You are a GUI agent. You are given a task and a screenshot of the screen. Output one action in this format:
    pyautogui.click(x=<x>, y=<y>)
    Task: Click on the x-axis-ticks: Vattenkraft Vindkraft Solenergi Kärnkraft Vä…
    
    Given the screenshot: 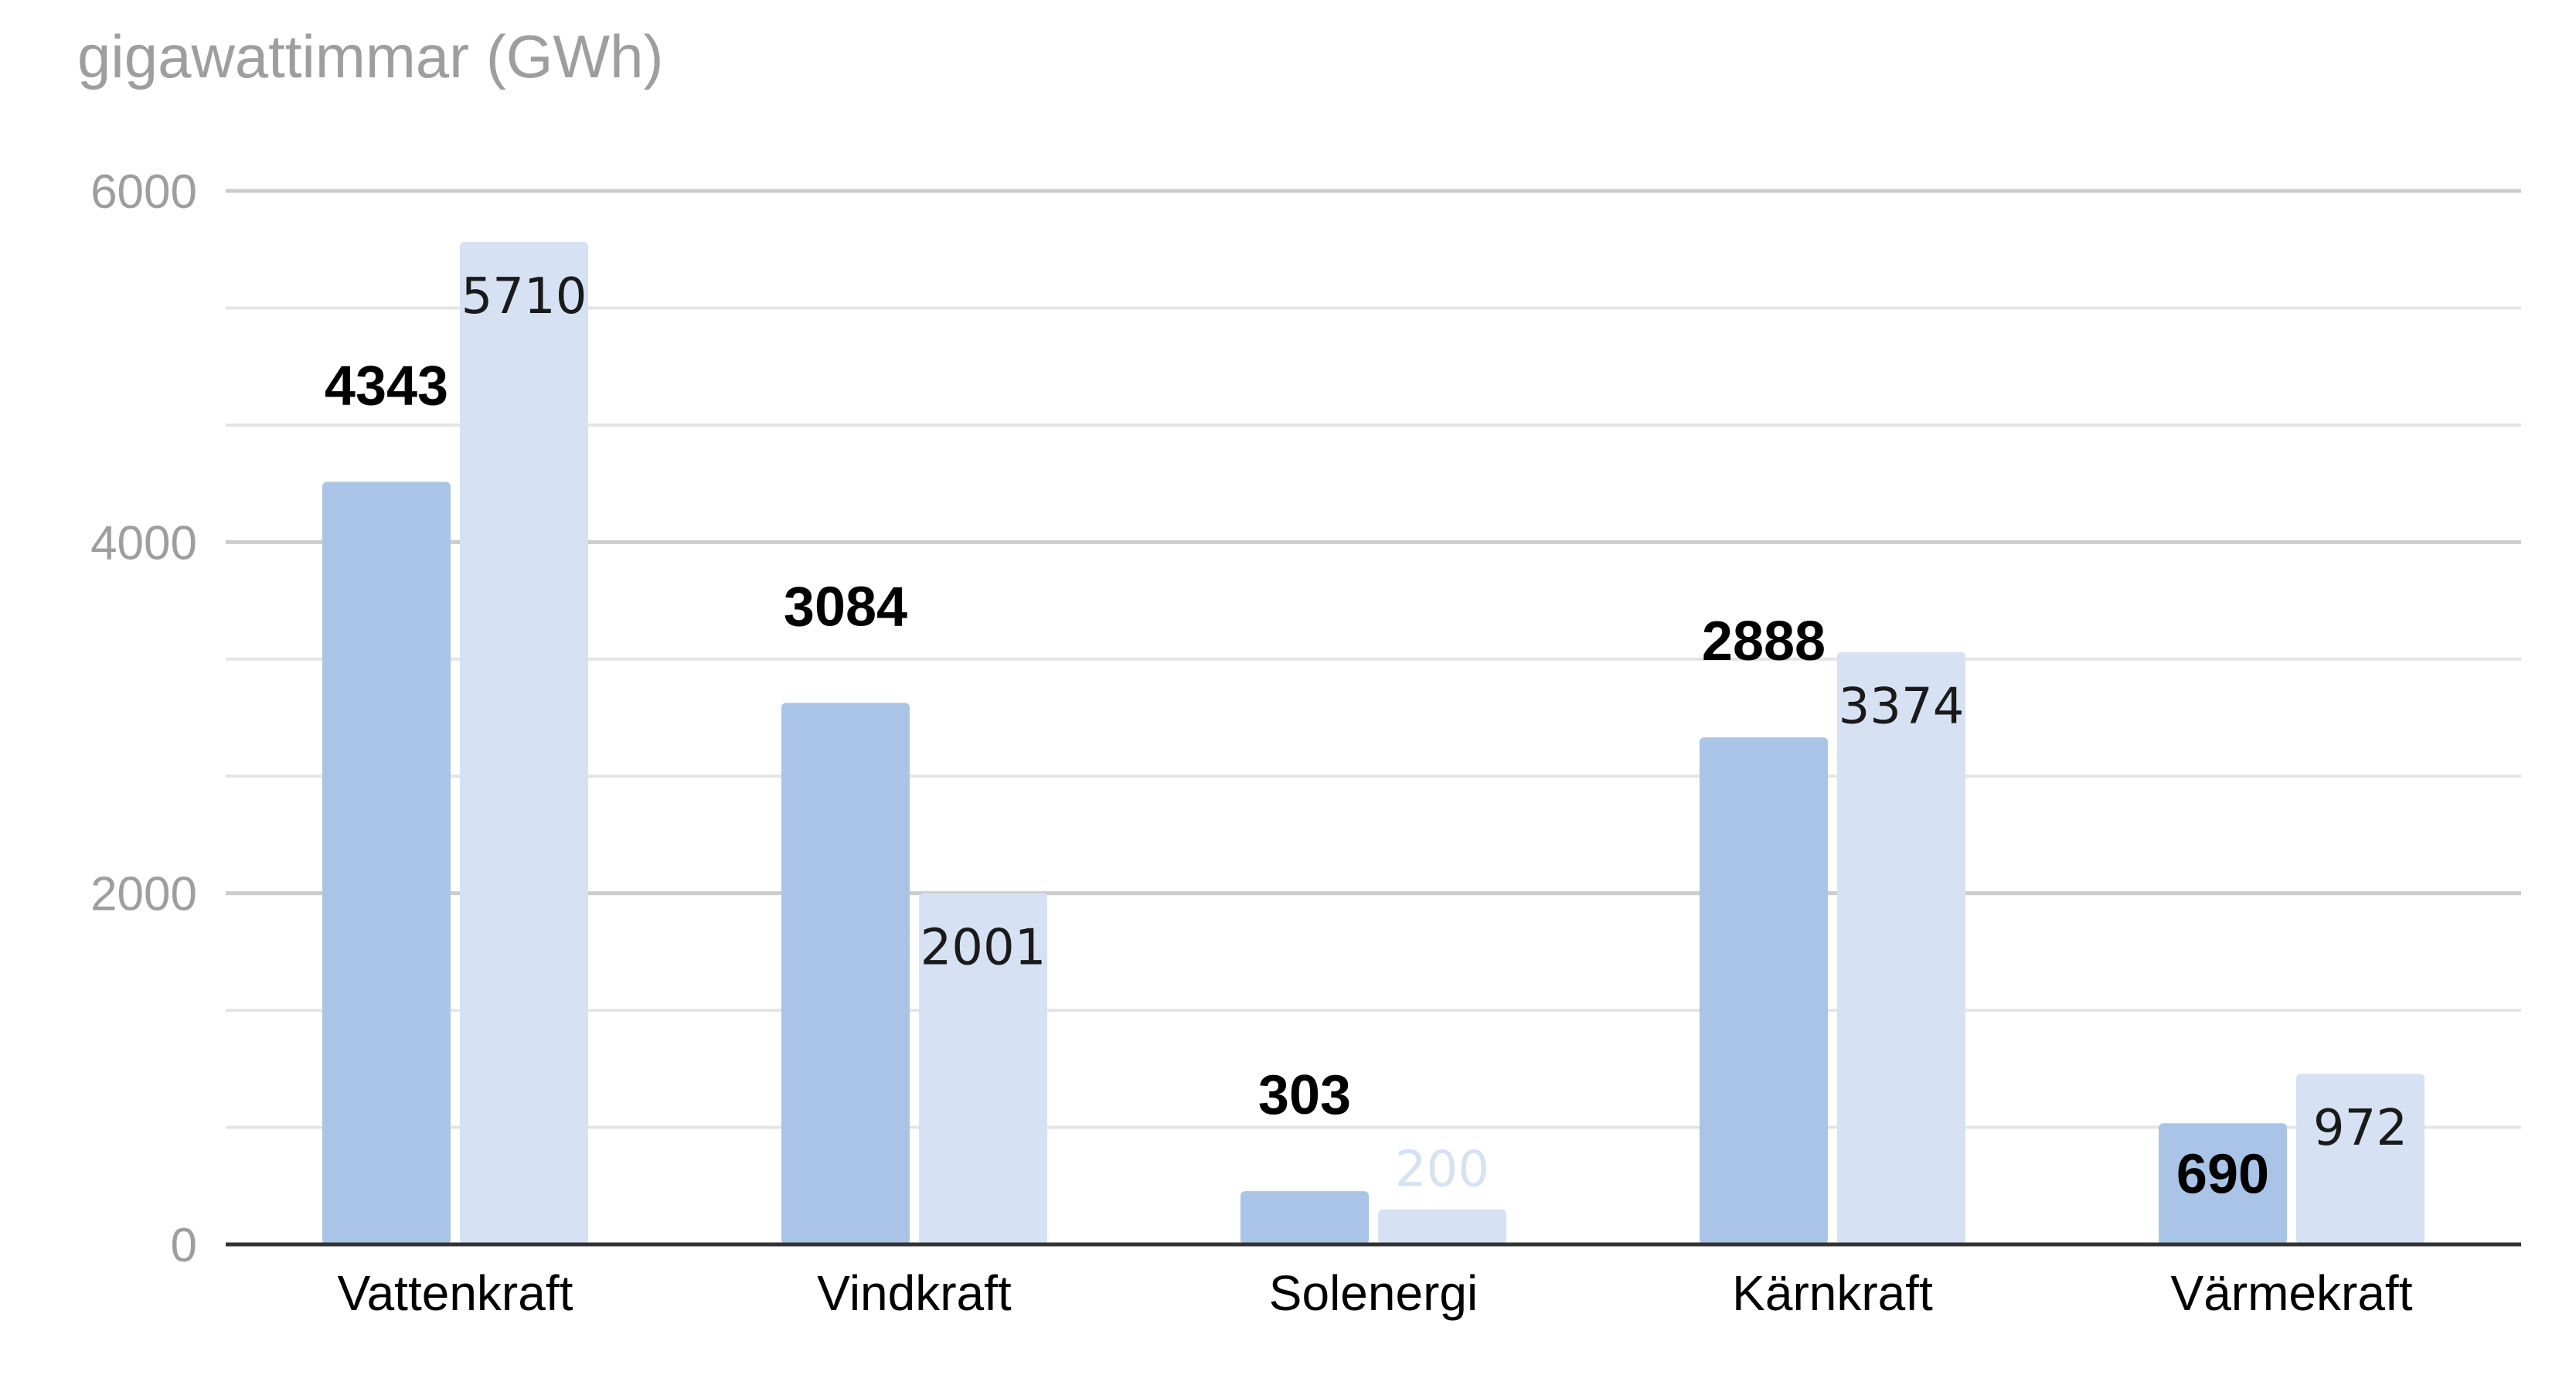 What is the action you would take?
    pyautogui.click(x=1375, y=1293)
    